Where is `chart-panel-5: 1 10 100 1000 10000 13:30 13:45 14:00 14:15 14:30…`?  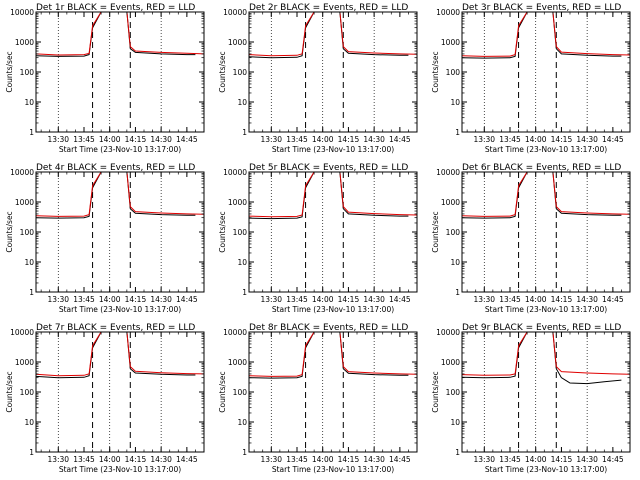 chart-panel-5: 1 10 100 1000 10000 13:30 13:45 14:00 14:15 14:30… is located at coordinates (318, 238).